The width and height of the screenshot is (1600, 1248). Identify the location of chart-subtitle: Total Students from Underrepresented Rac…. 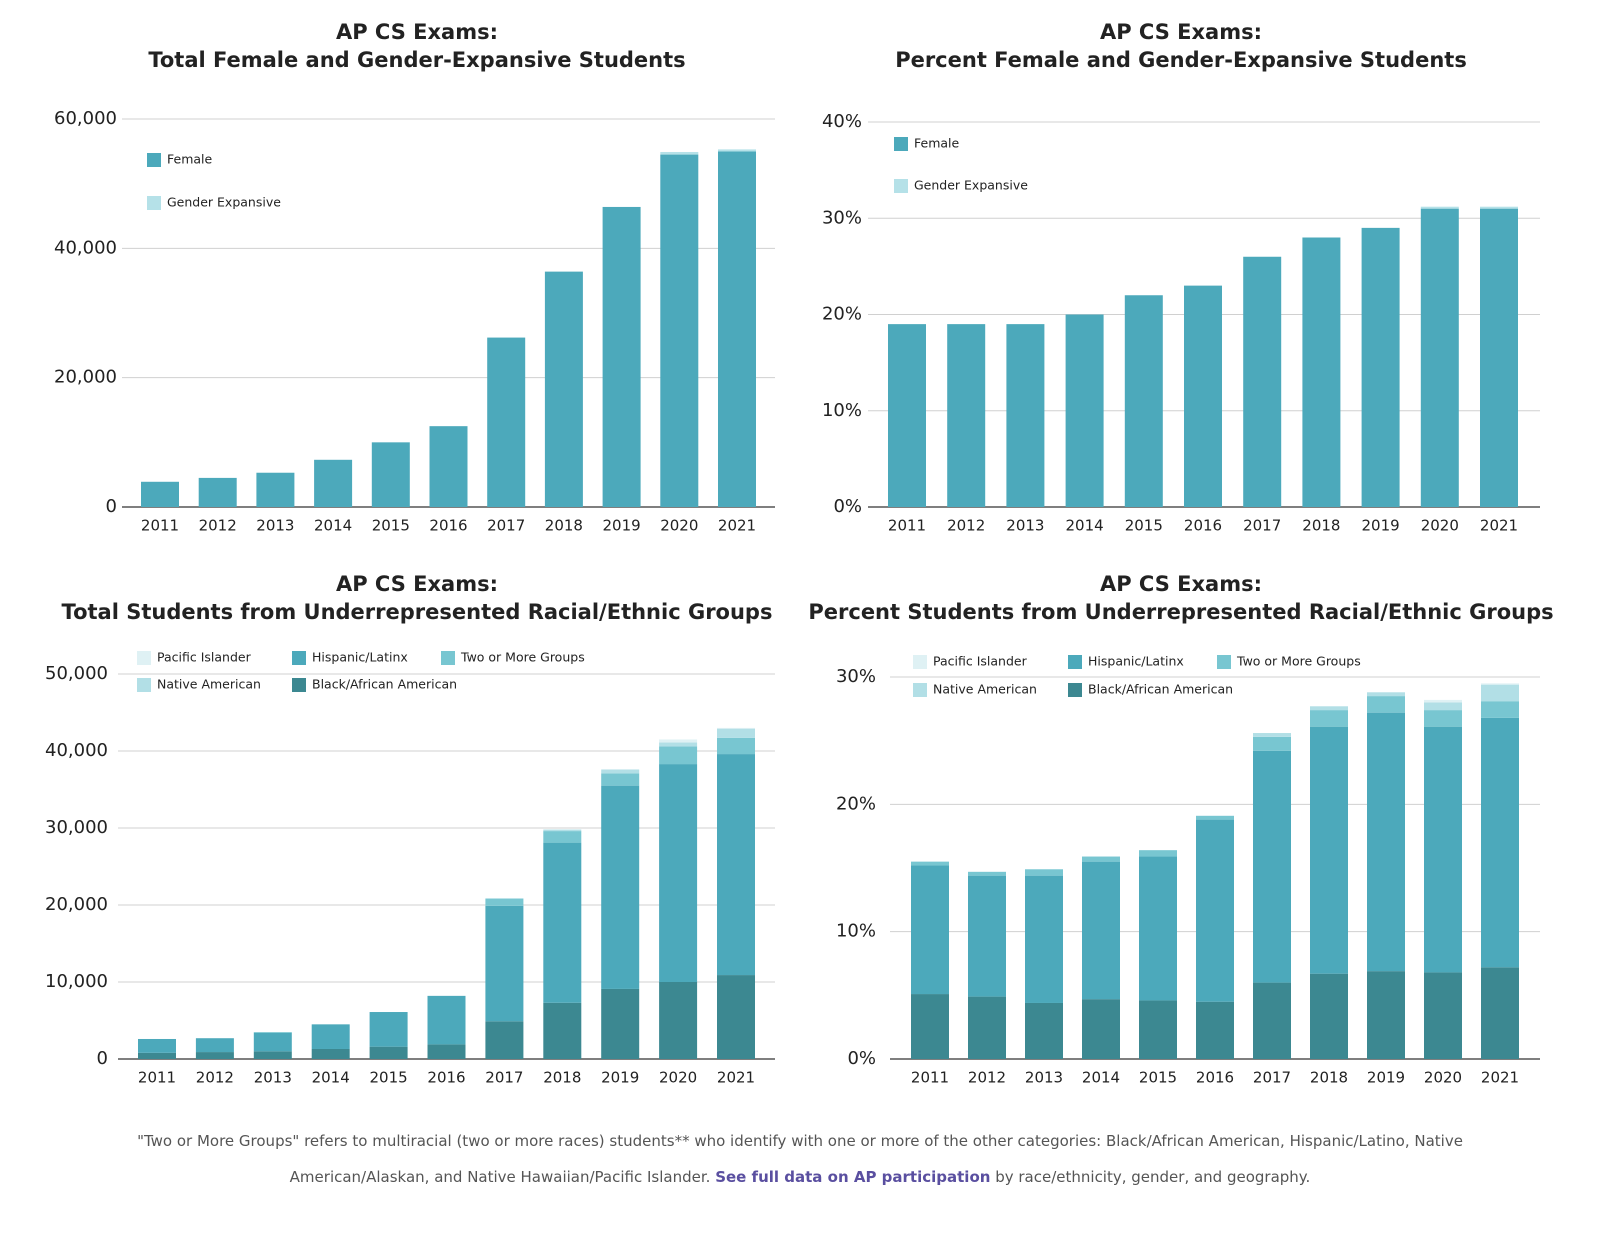
(417, 612).